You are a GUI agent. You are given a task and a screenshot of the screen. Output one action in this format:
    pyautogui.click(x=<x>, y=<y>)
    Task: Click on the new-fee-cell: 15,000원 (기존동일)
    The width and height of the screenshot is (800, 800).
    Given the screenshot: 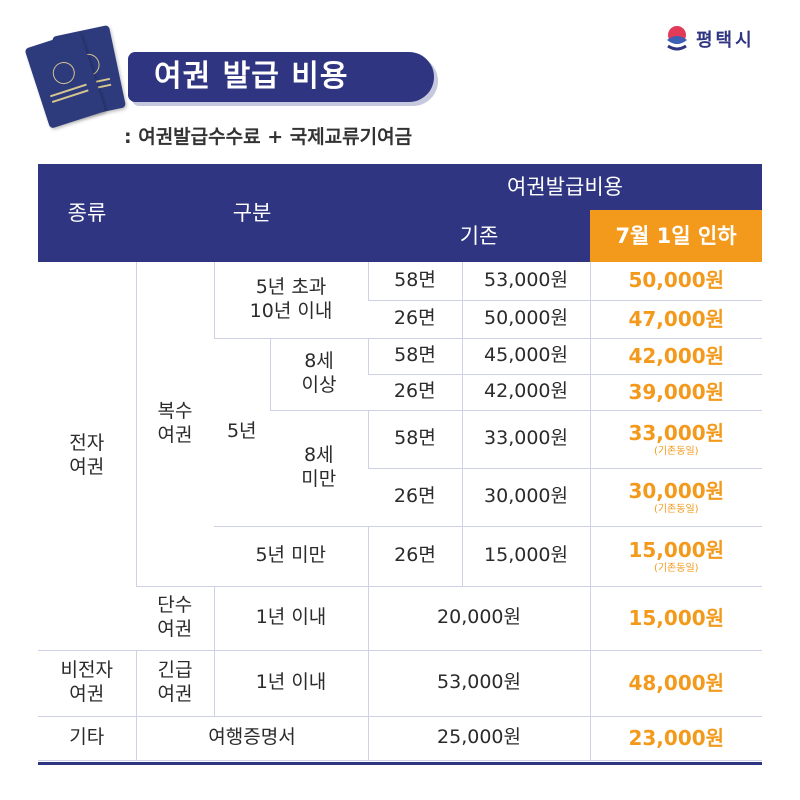 What is the action you would take?
    pyautogui.click(x=676, y=556)
    